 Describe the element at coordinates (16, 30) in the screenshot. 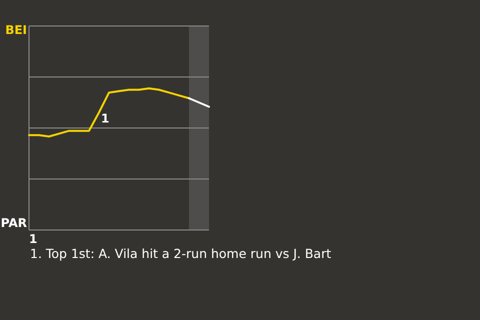

I see `text: BEI` at that location.